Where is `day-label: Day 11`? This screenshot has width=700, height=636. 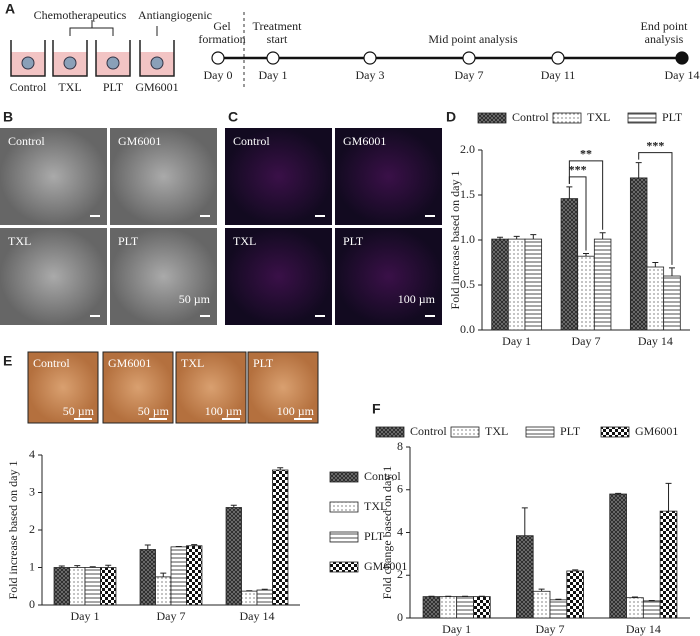
day-label: Day 11 is located at coordinates (558, 75).